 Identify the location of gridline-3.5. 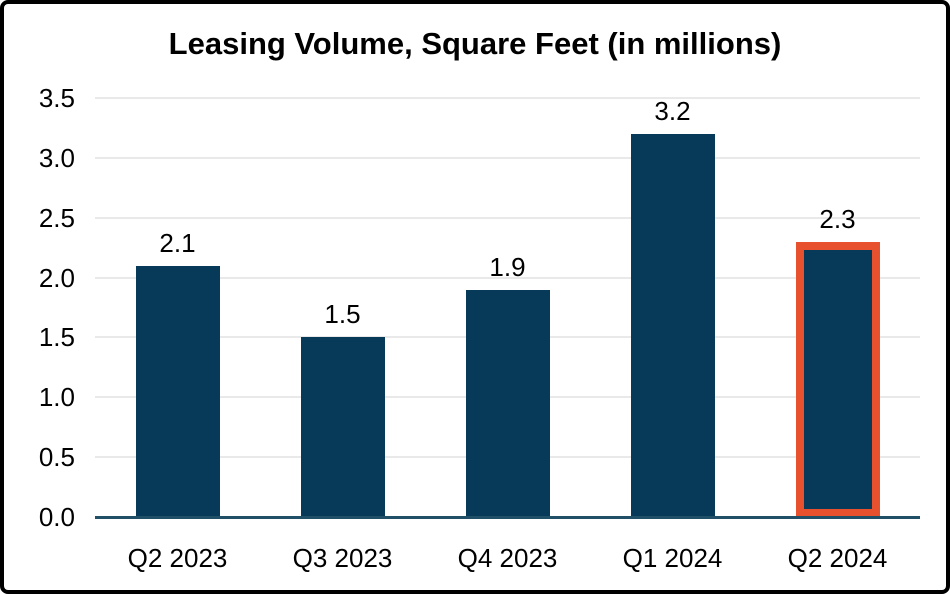
(507, 98).